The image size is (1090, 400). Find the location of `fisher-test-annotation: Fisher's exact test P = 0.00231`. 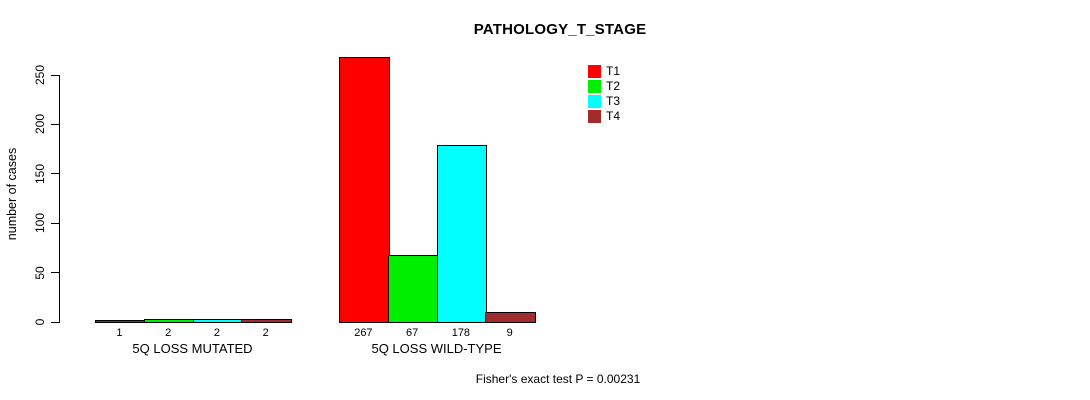

fisher-test-annotation: Fisher's exact test P = 0.00231 is located at coordinates (558, 379).